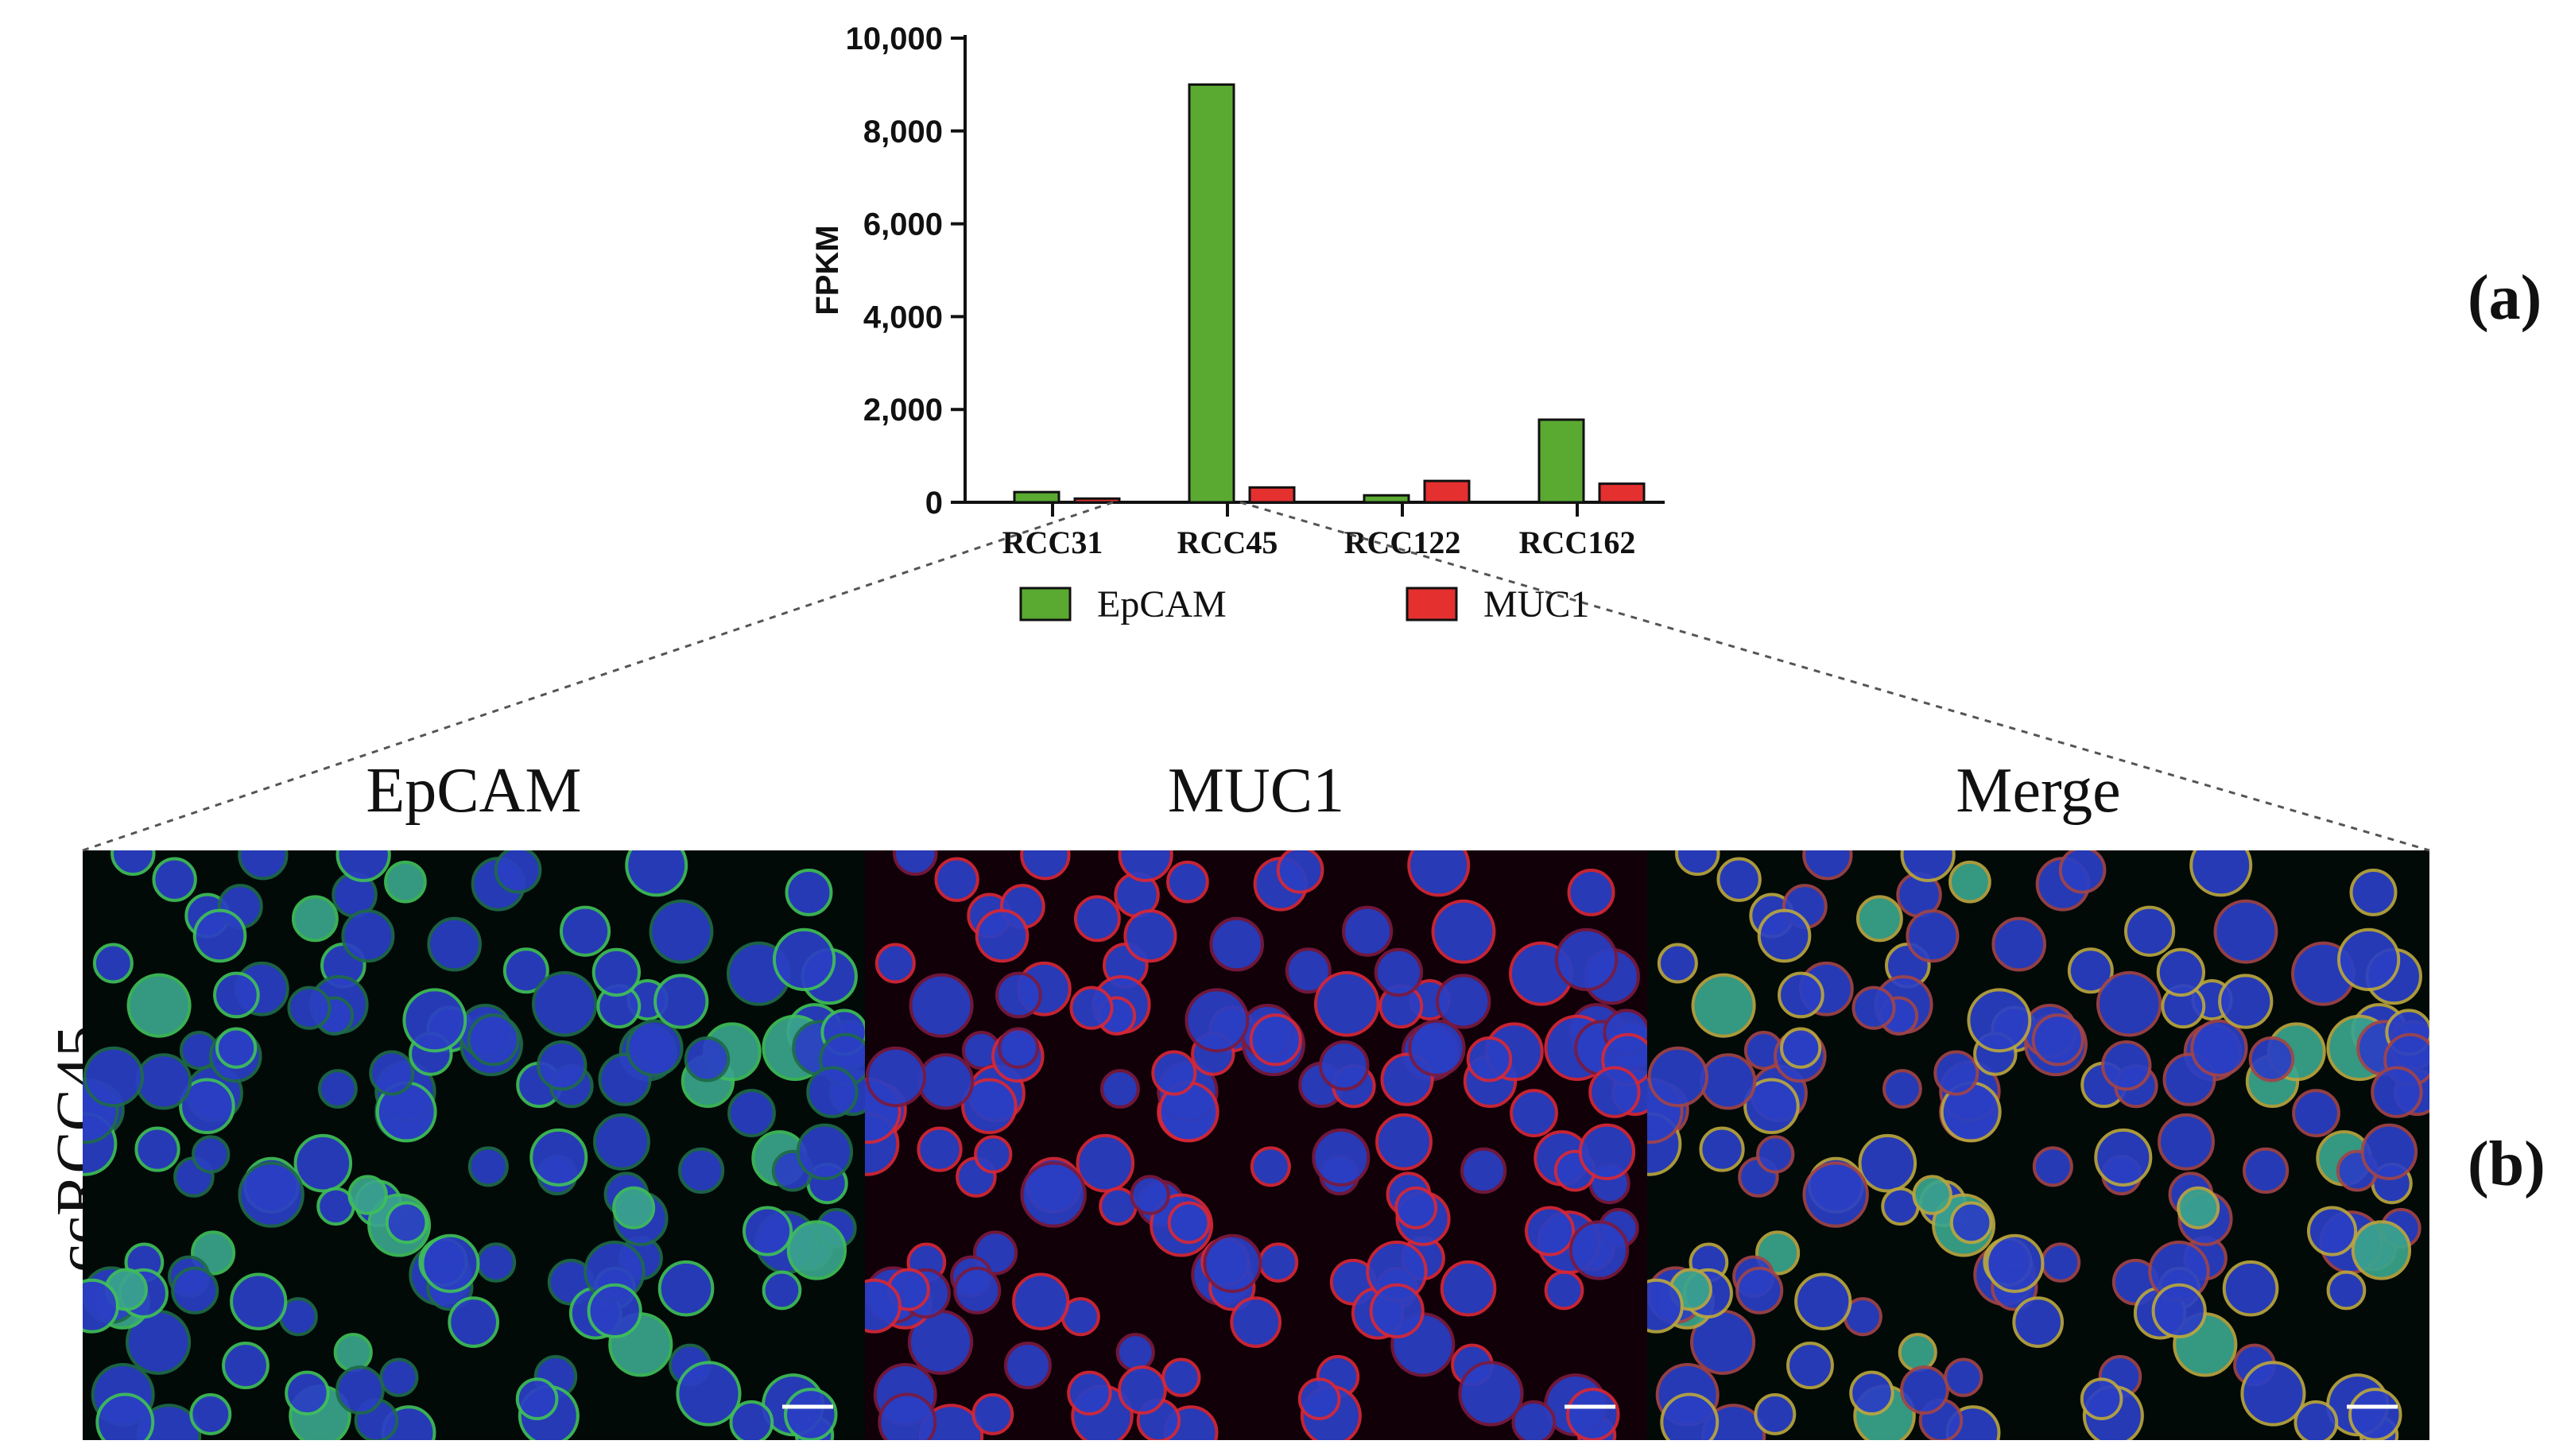  I want to click on y-tick-label: 0, so click(934, 503).